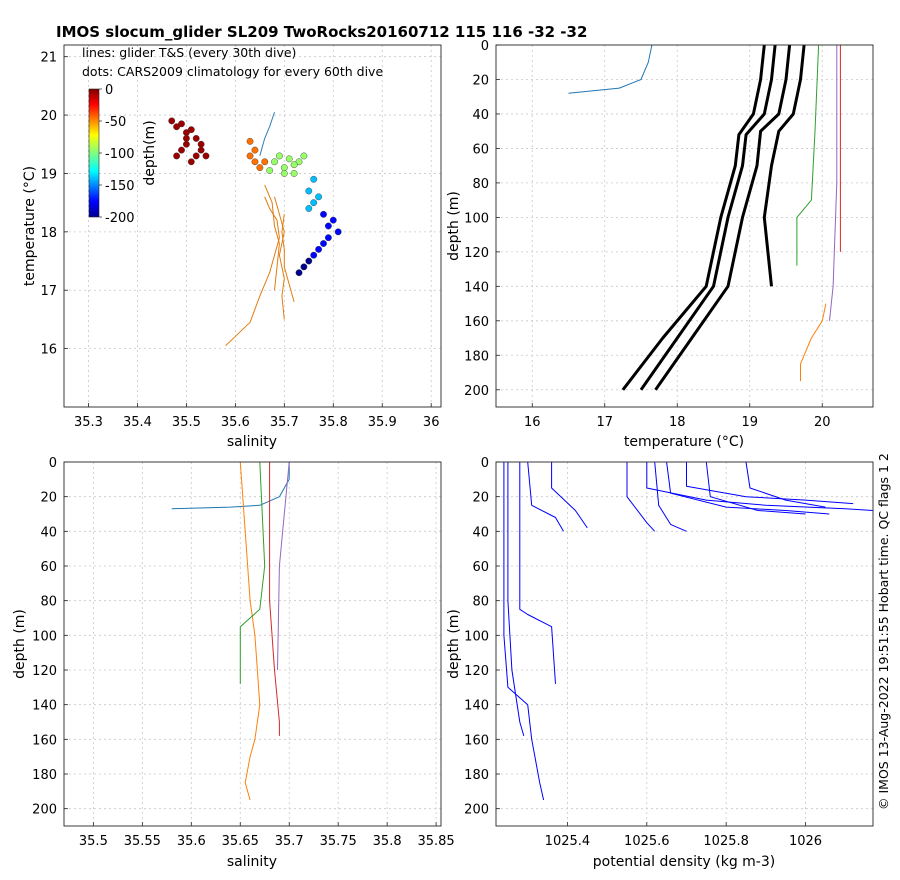 Image resolution: width=900 pixels, height=880 pixels. What do you see at coordinates (48, 174) in the screenshot?
I see `y-tick-label: 19` at bounding box center [48, 174].